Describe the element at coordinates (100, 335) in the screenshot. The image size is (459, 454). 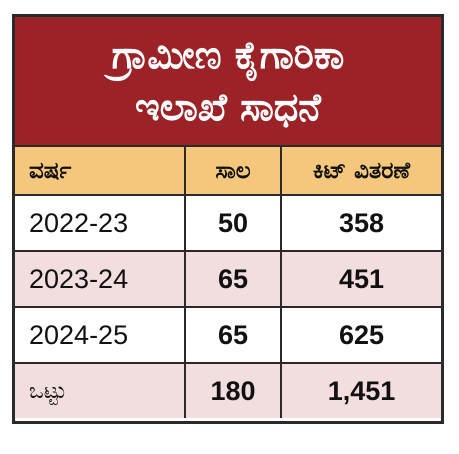
I see `row-year: 2024-25` at that location.